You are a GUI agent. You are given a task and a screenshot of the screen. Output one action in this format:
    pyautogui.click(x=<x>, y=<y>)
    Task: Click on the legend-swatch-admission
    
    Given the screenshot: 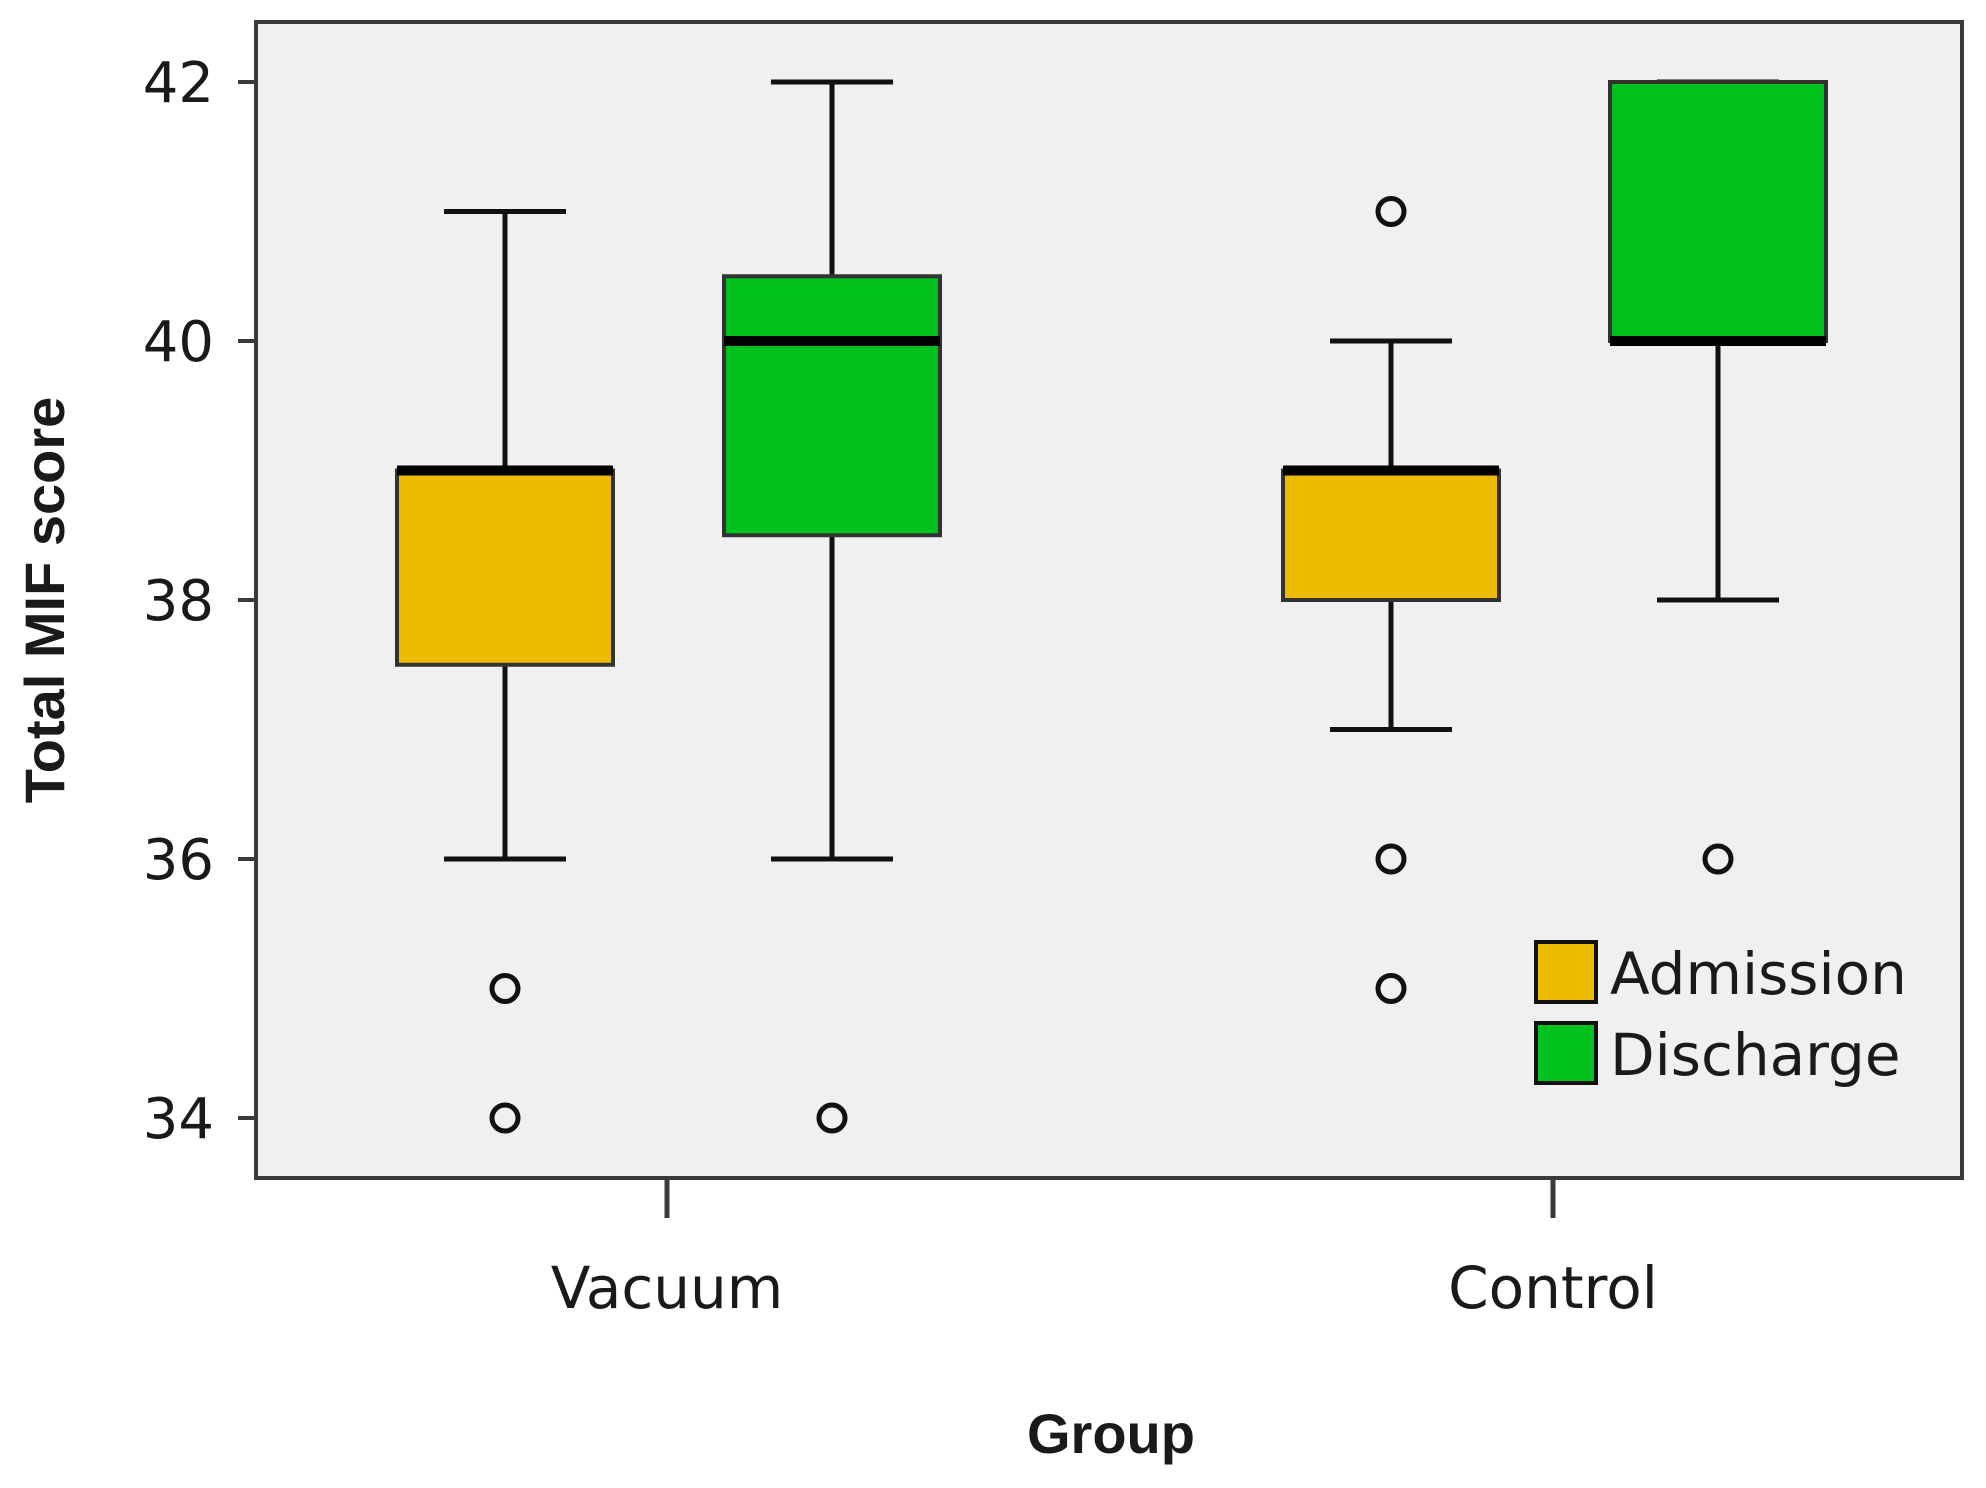 What is the action you would take?
    pyautogui.click(x=1566, y=972)
    